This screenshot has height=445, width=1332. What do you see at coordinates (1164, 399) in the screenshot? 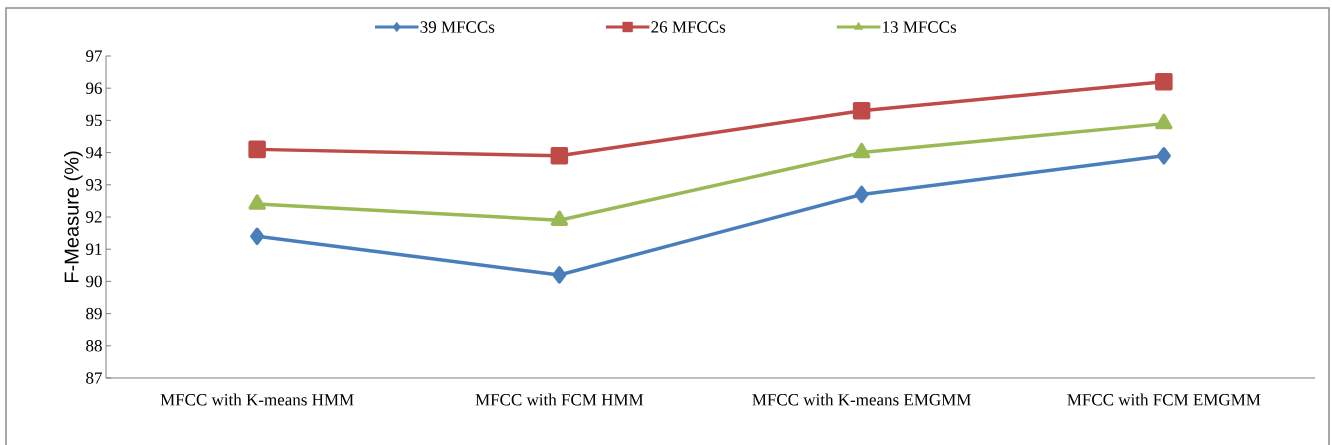
I see `x-tick-label: MFCC with FCM EMGMM` at bounding box center [1164, 399].